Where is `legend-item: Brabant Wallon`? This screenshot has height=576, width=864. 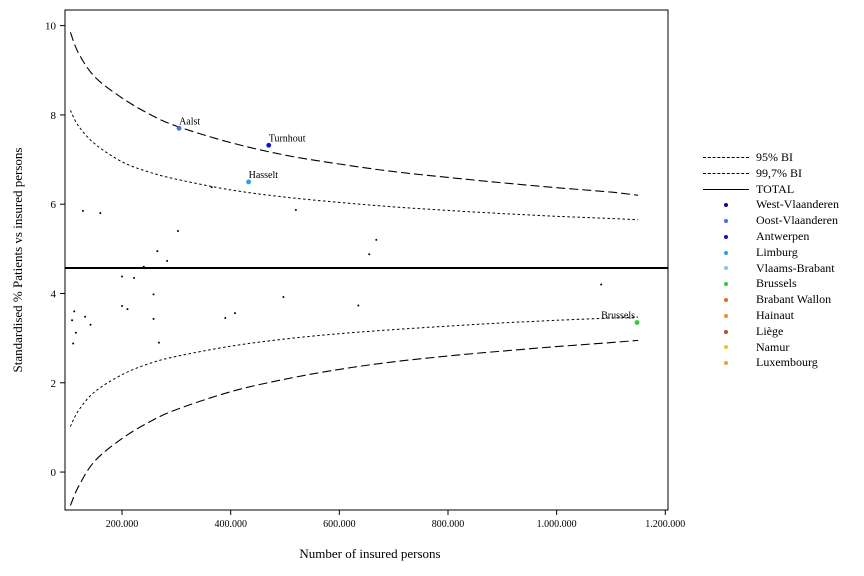
legend-item: Brabant Wallon is located at coordinates (770, 300).